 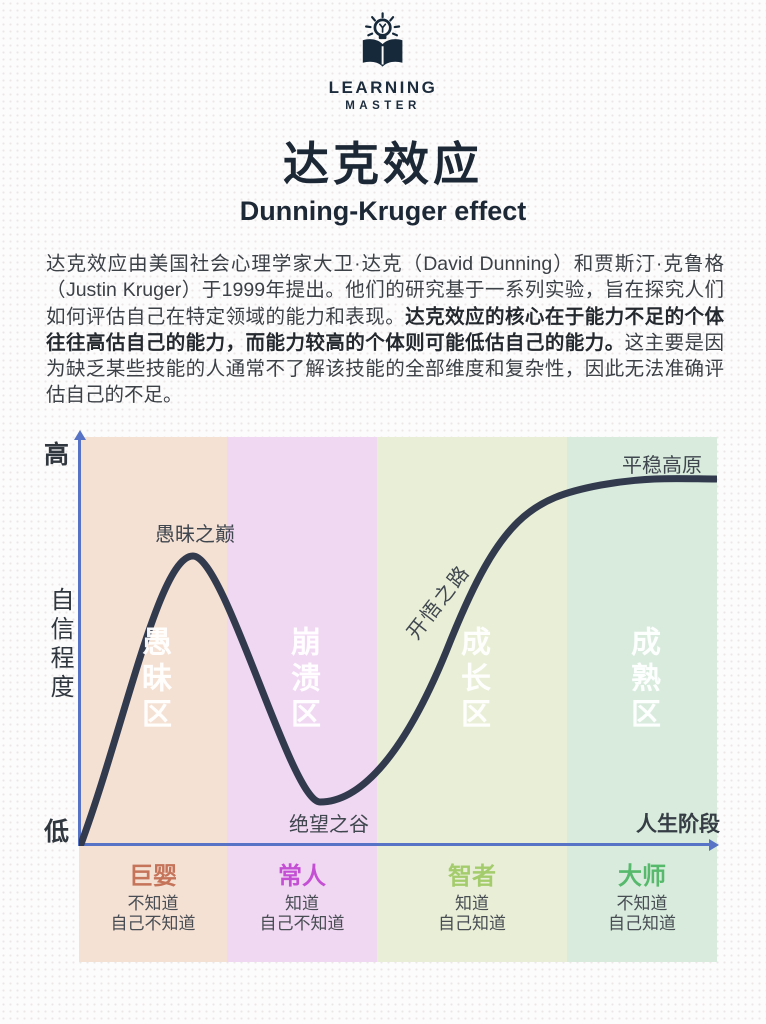 I want to click on zone-label-growth-wrap: 成长区, so click(x=472, y=680).